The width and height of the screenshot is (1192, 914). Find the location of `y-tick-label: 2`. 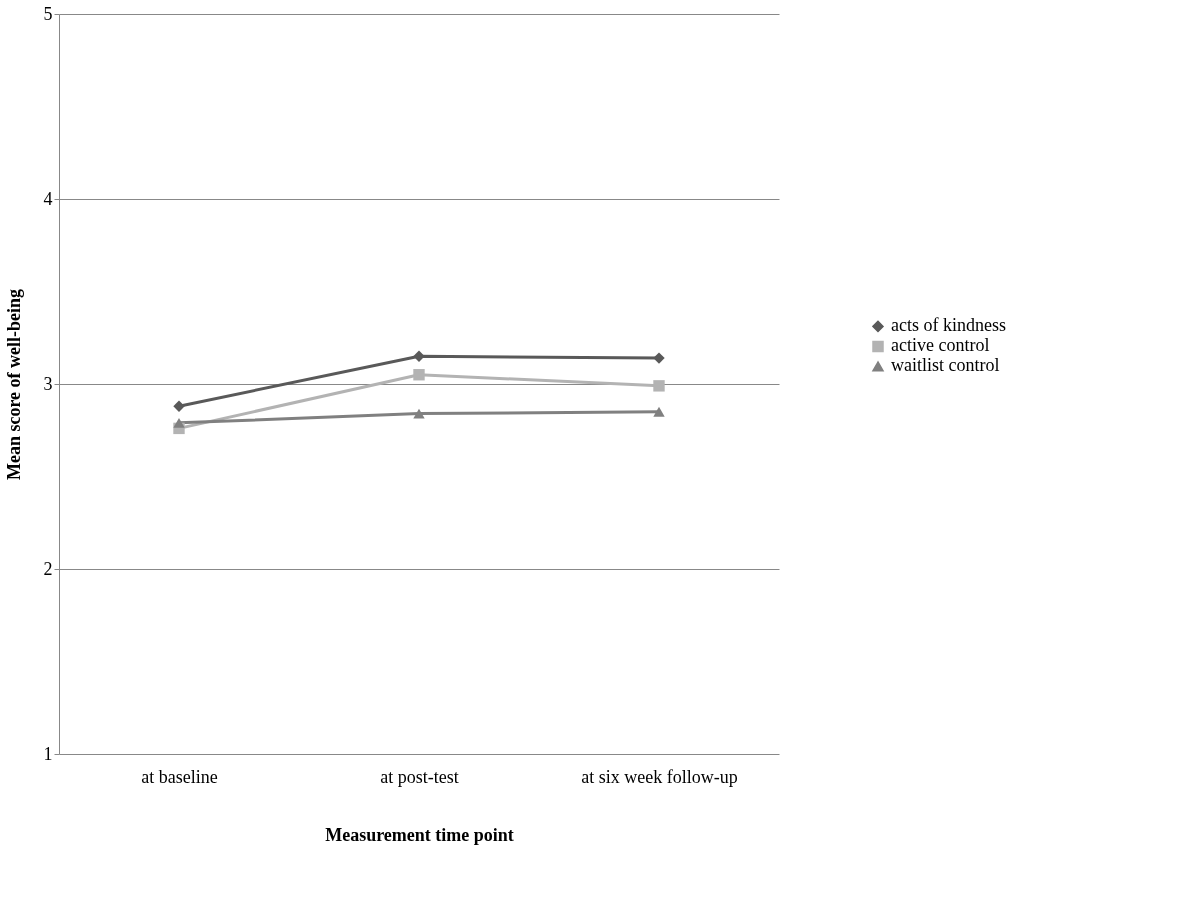

y-tick-label: 2 is located at coordinates (48, 568).